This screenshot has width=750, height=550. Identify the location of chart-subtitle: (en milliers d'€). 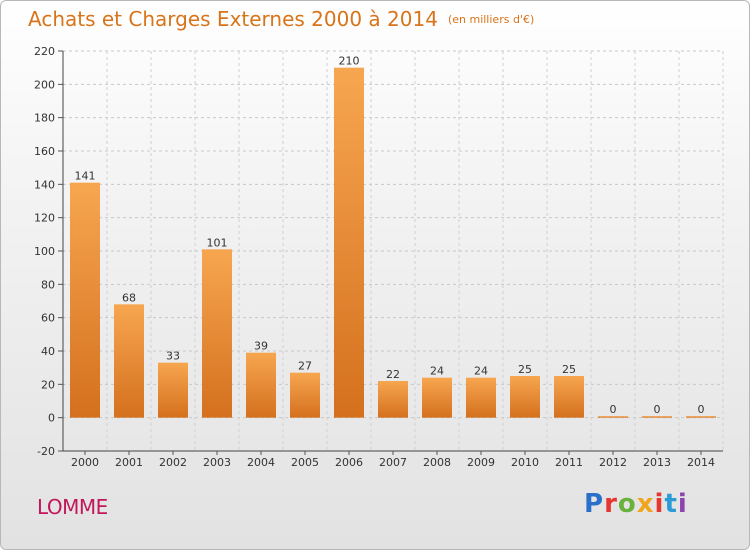
(491, 19).